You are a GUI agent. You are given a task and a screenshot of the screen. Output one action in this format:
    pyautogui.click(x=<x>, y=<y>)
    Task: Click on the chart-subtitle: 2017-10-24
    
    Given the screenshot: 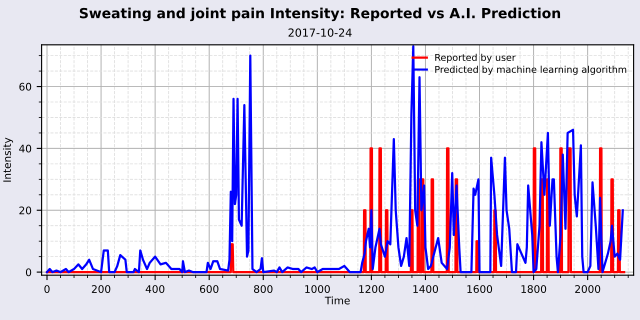 What is the action you would take?
    pyautogui.click(x=320, y=32)
    